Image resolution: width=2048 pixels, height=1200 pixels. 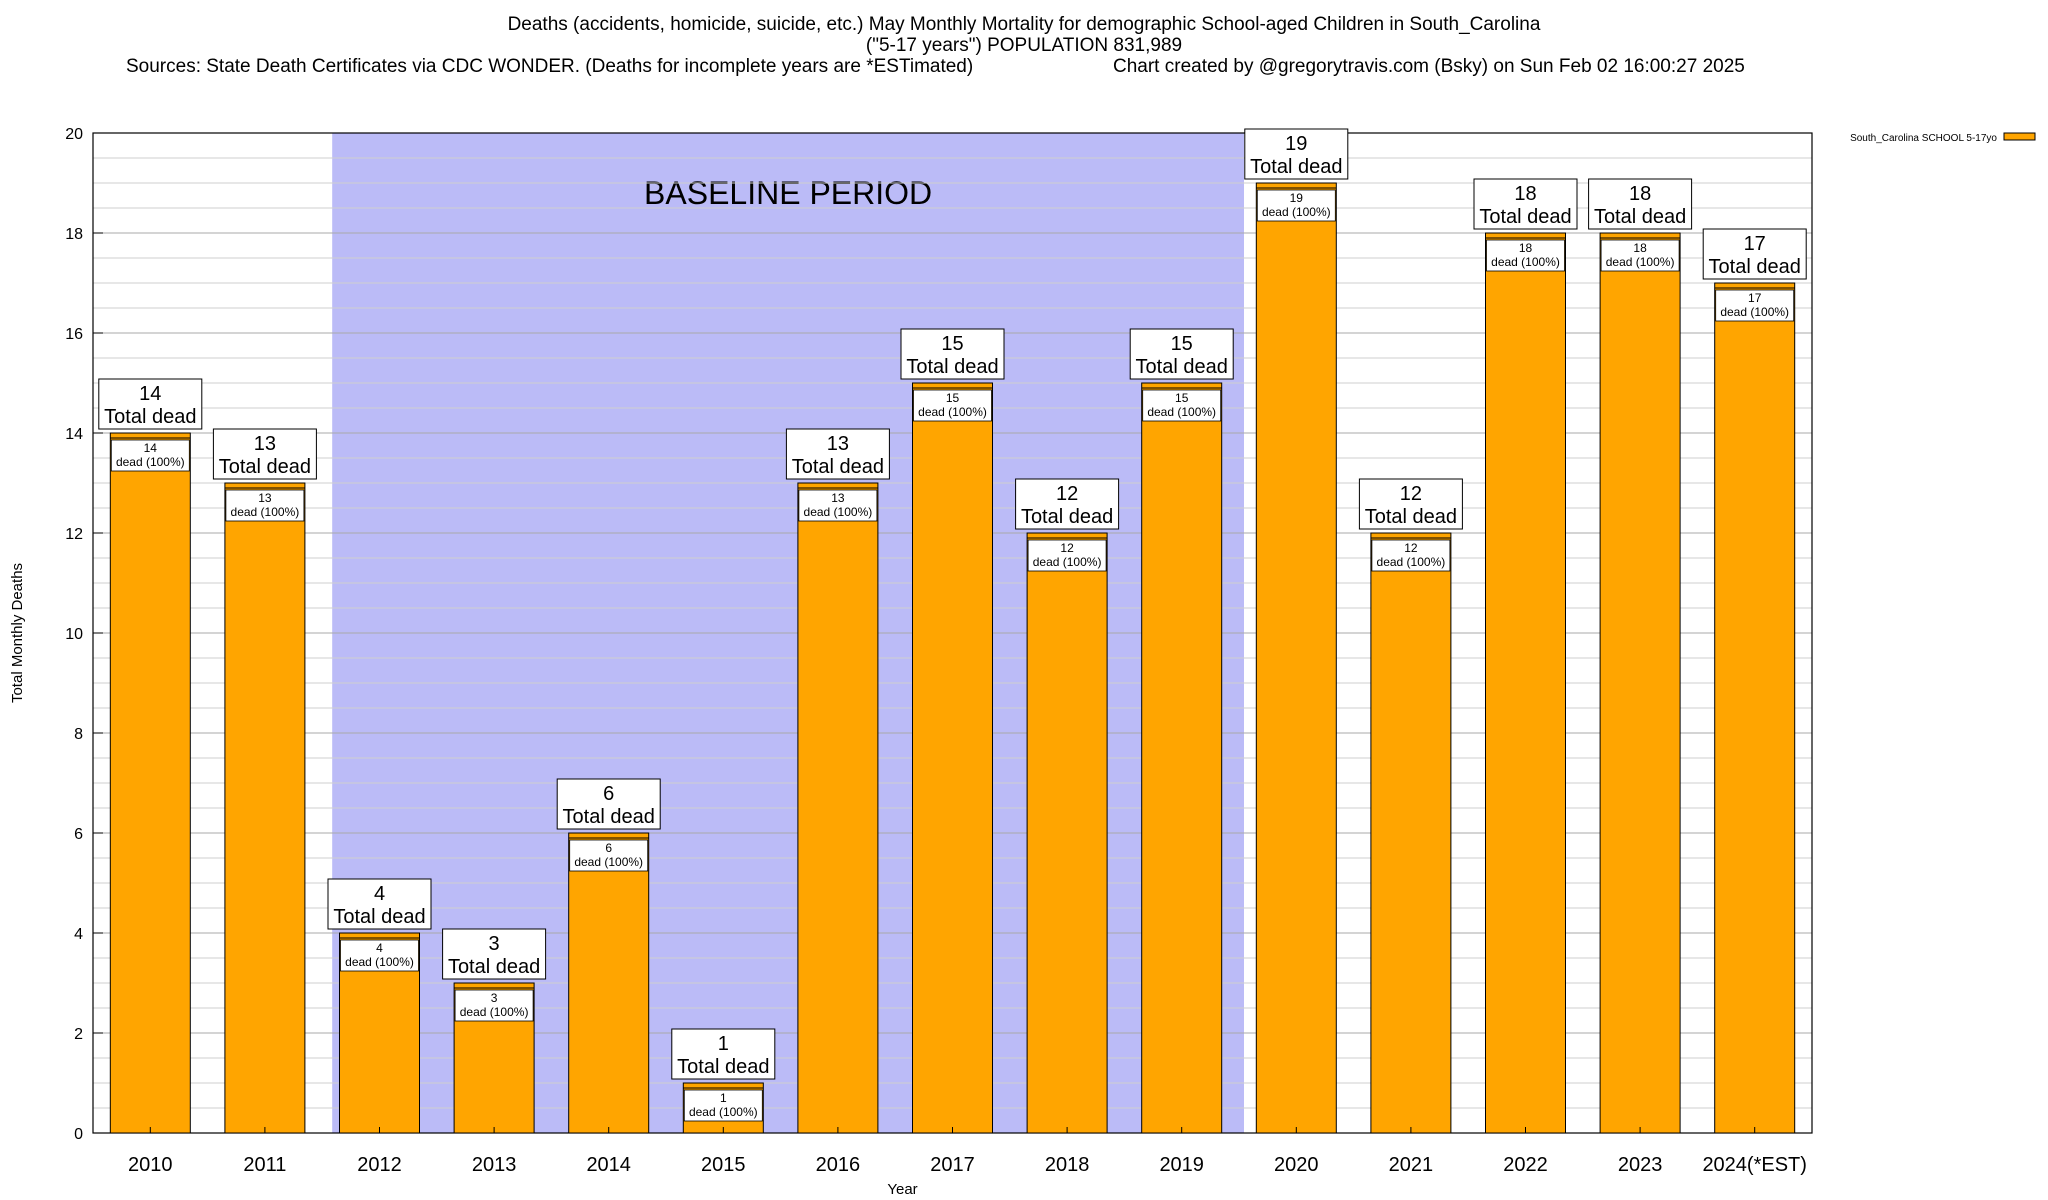 What do you see at coordinates (74, 534) in the screenshot?
I see `y-tick-label: 12` at bounding box center [74, 534].